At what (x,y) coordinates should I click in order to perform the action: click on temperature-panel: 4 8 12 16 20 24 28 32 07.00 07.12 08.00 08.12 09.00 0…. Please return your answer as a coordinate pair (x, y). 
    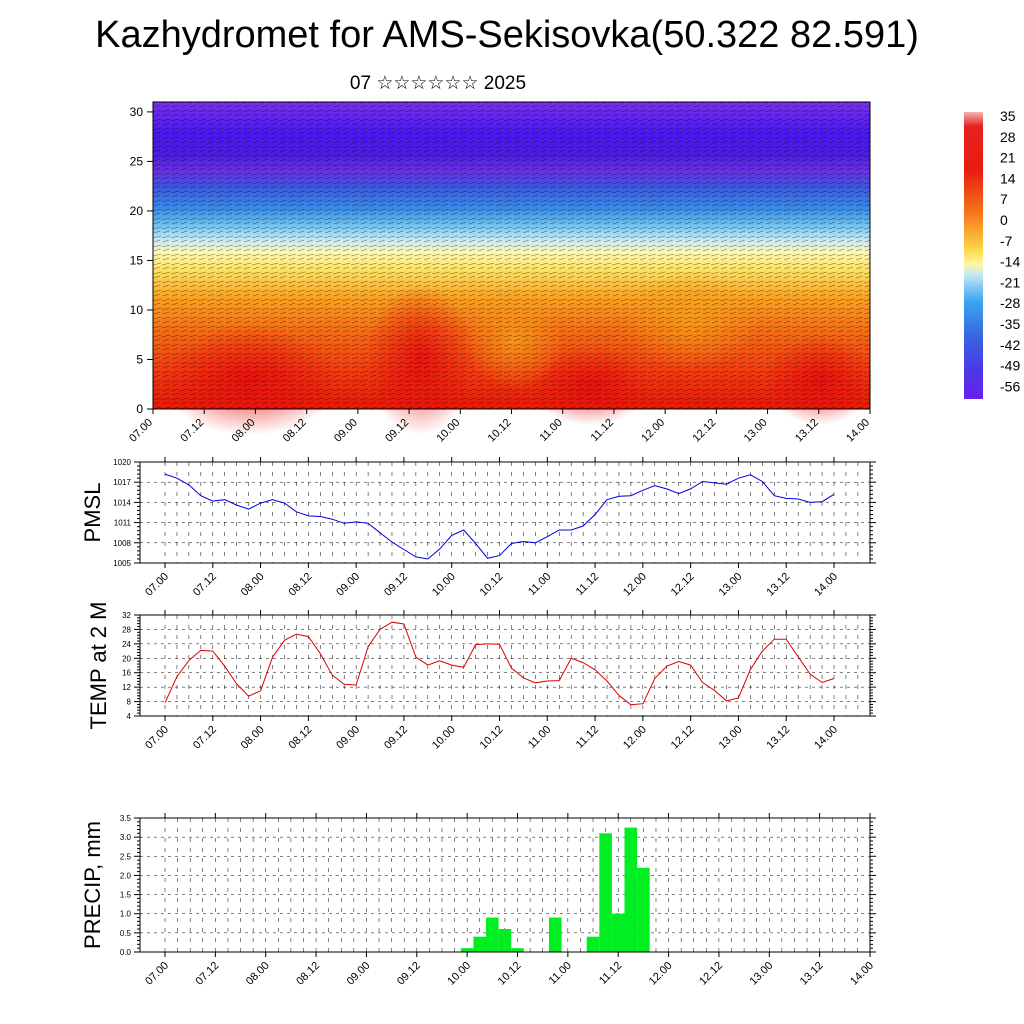
    Looking at the image, I should click on (481, 677).